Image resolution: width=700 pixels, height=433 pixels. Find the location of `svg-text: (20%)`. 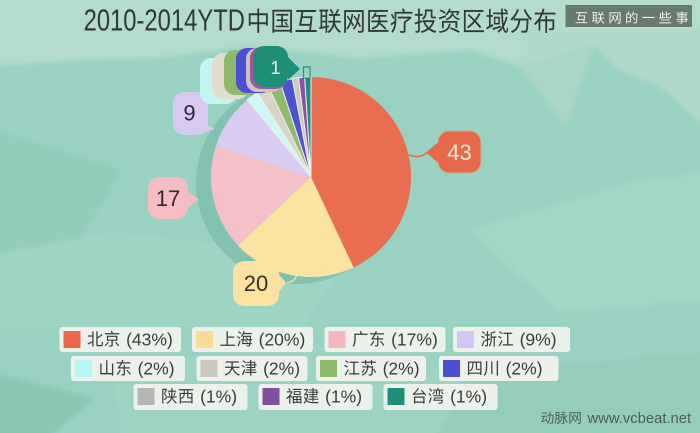

svg-text: (20%) is located at coordinates (282, 339).